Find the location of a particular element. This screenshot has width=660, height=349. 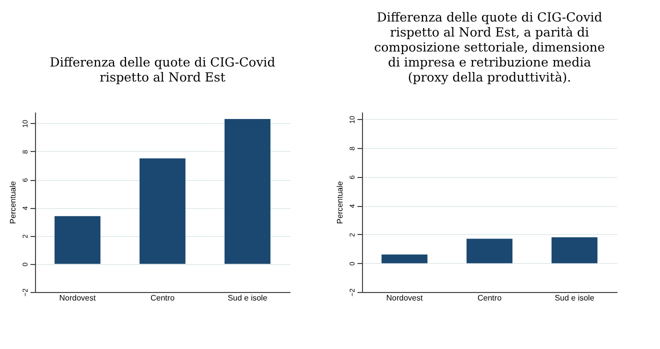

chart-title: Differenza delle quote di CIG-Covid rispetto al Nord Est, a parità di composizione settoriale, dimensione di impresa e retribuzione media (proxy della produttività). is located at coordinates (489, 47).